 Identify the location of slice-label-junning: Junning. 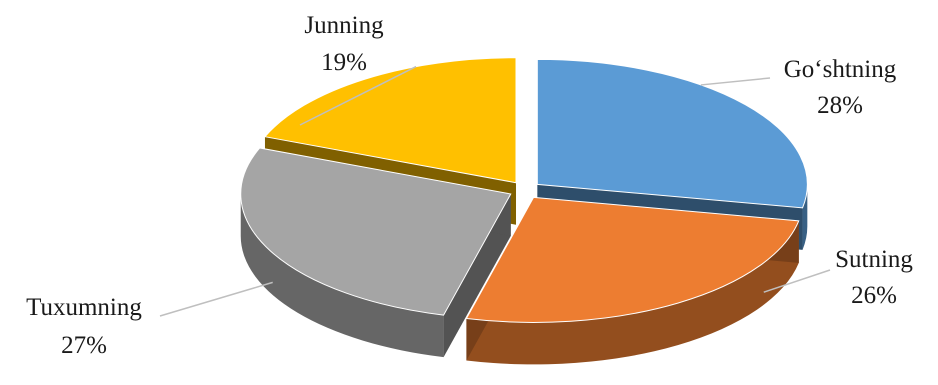
(344, 25).